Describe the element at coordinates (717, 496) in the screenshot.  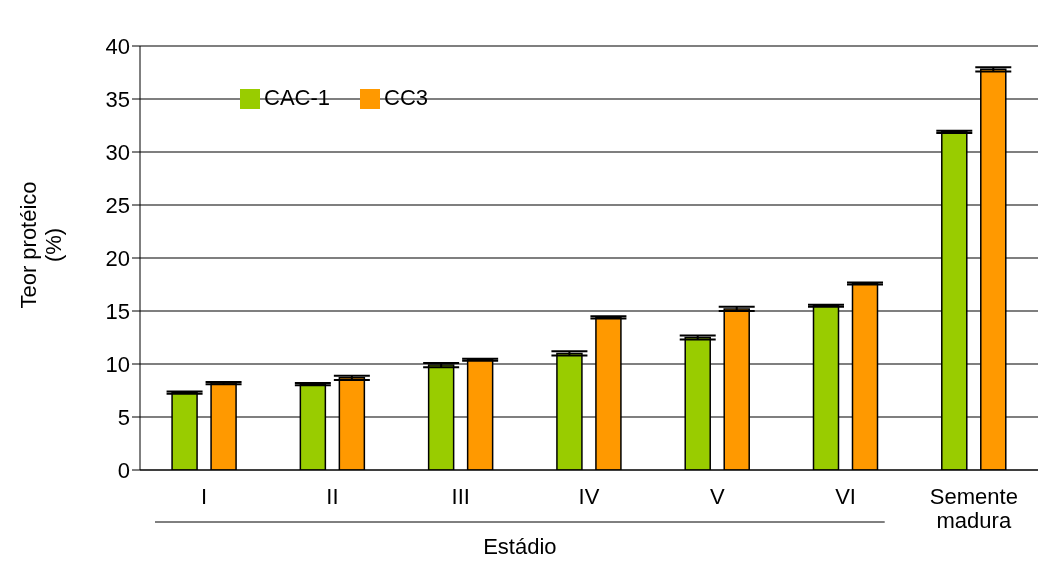
I see `x-tick-label: V` at that location.